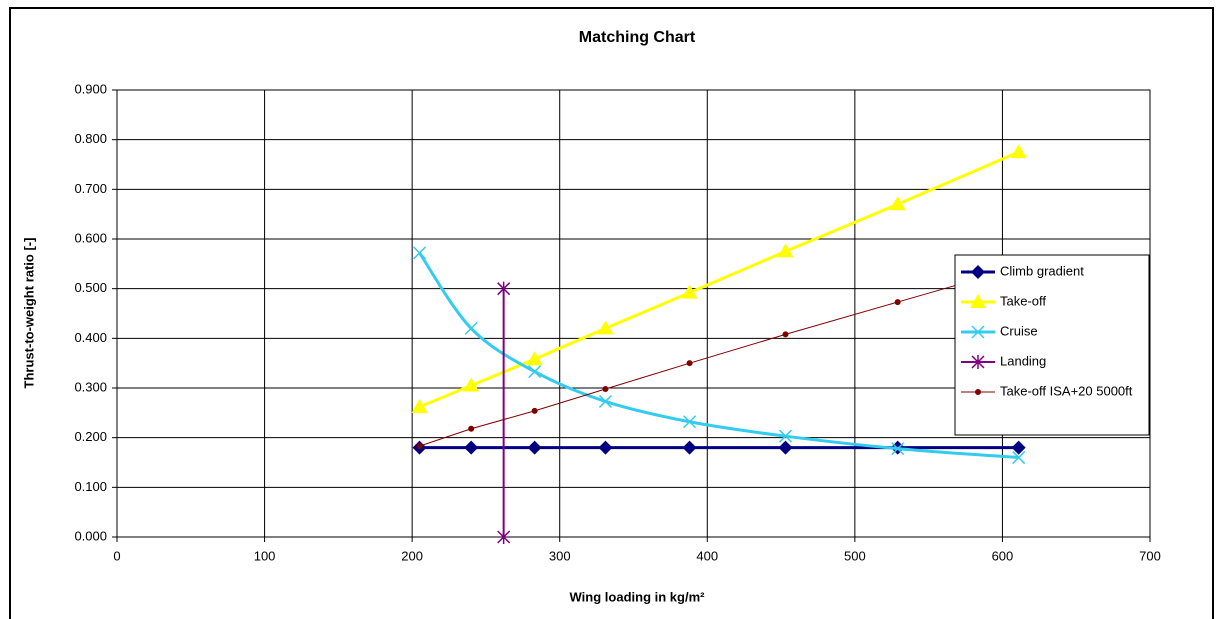 This screenshot has width=1219, height=619. What do you see at coordinates (90, 436) in the screenshot?
I see `y-tick-label: 0.200` at bounding box center [90, 436].